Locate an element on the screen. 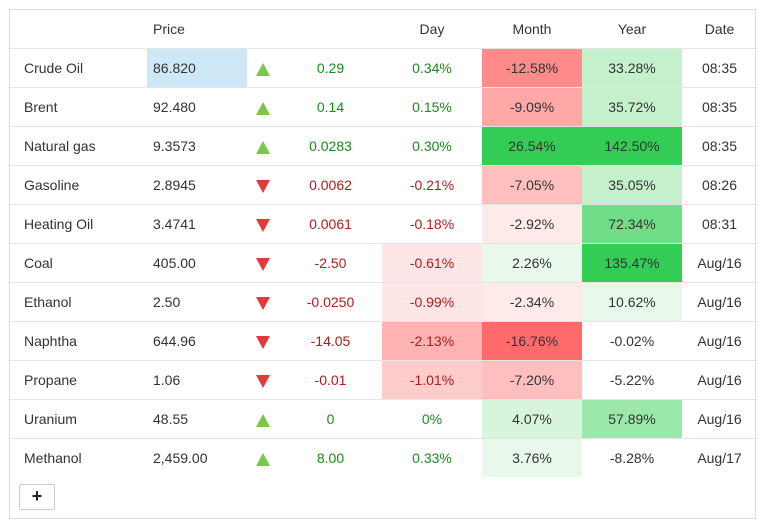 Image resolution: width=765 pixels, height=528 pixels. column-header-date: Date is located at coordinates (719, 29).